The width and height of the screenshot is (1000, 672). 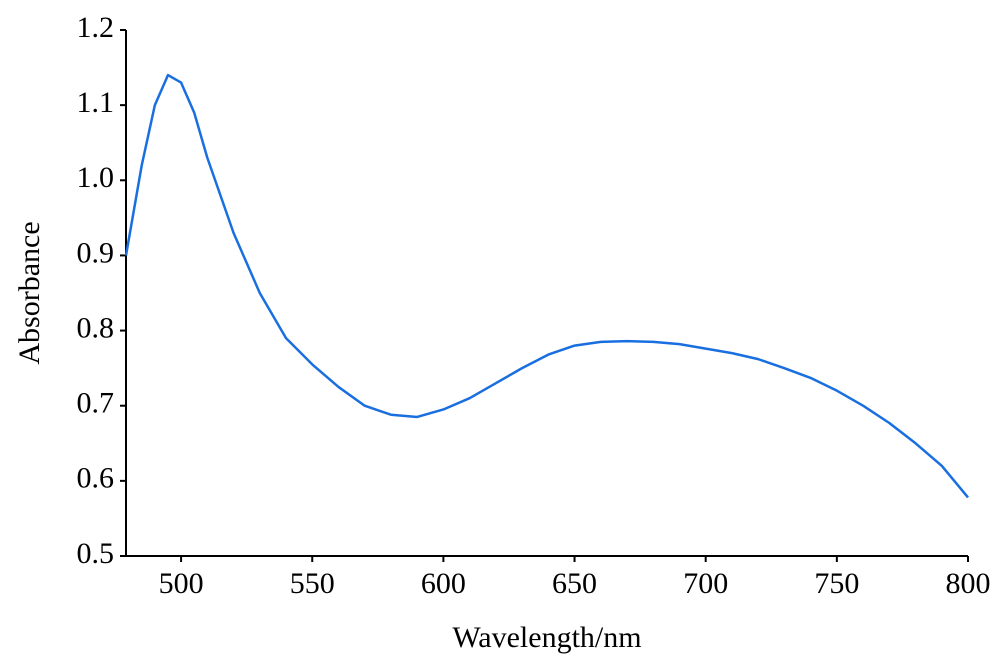 What do you see at coordinates (96, 102) in the screenshot?
I see `y-tick-label: 1.1` at bounding box center [96, 102].